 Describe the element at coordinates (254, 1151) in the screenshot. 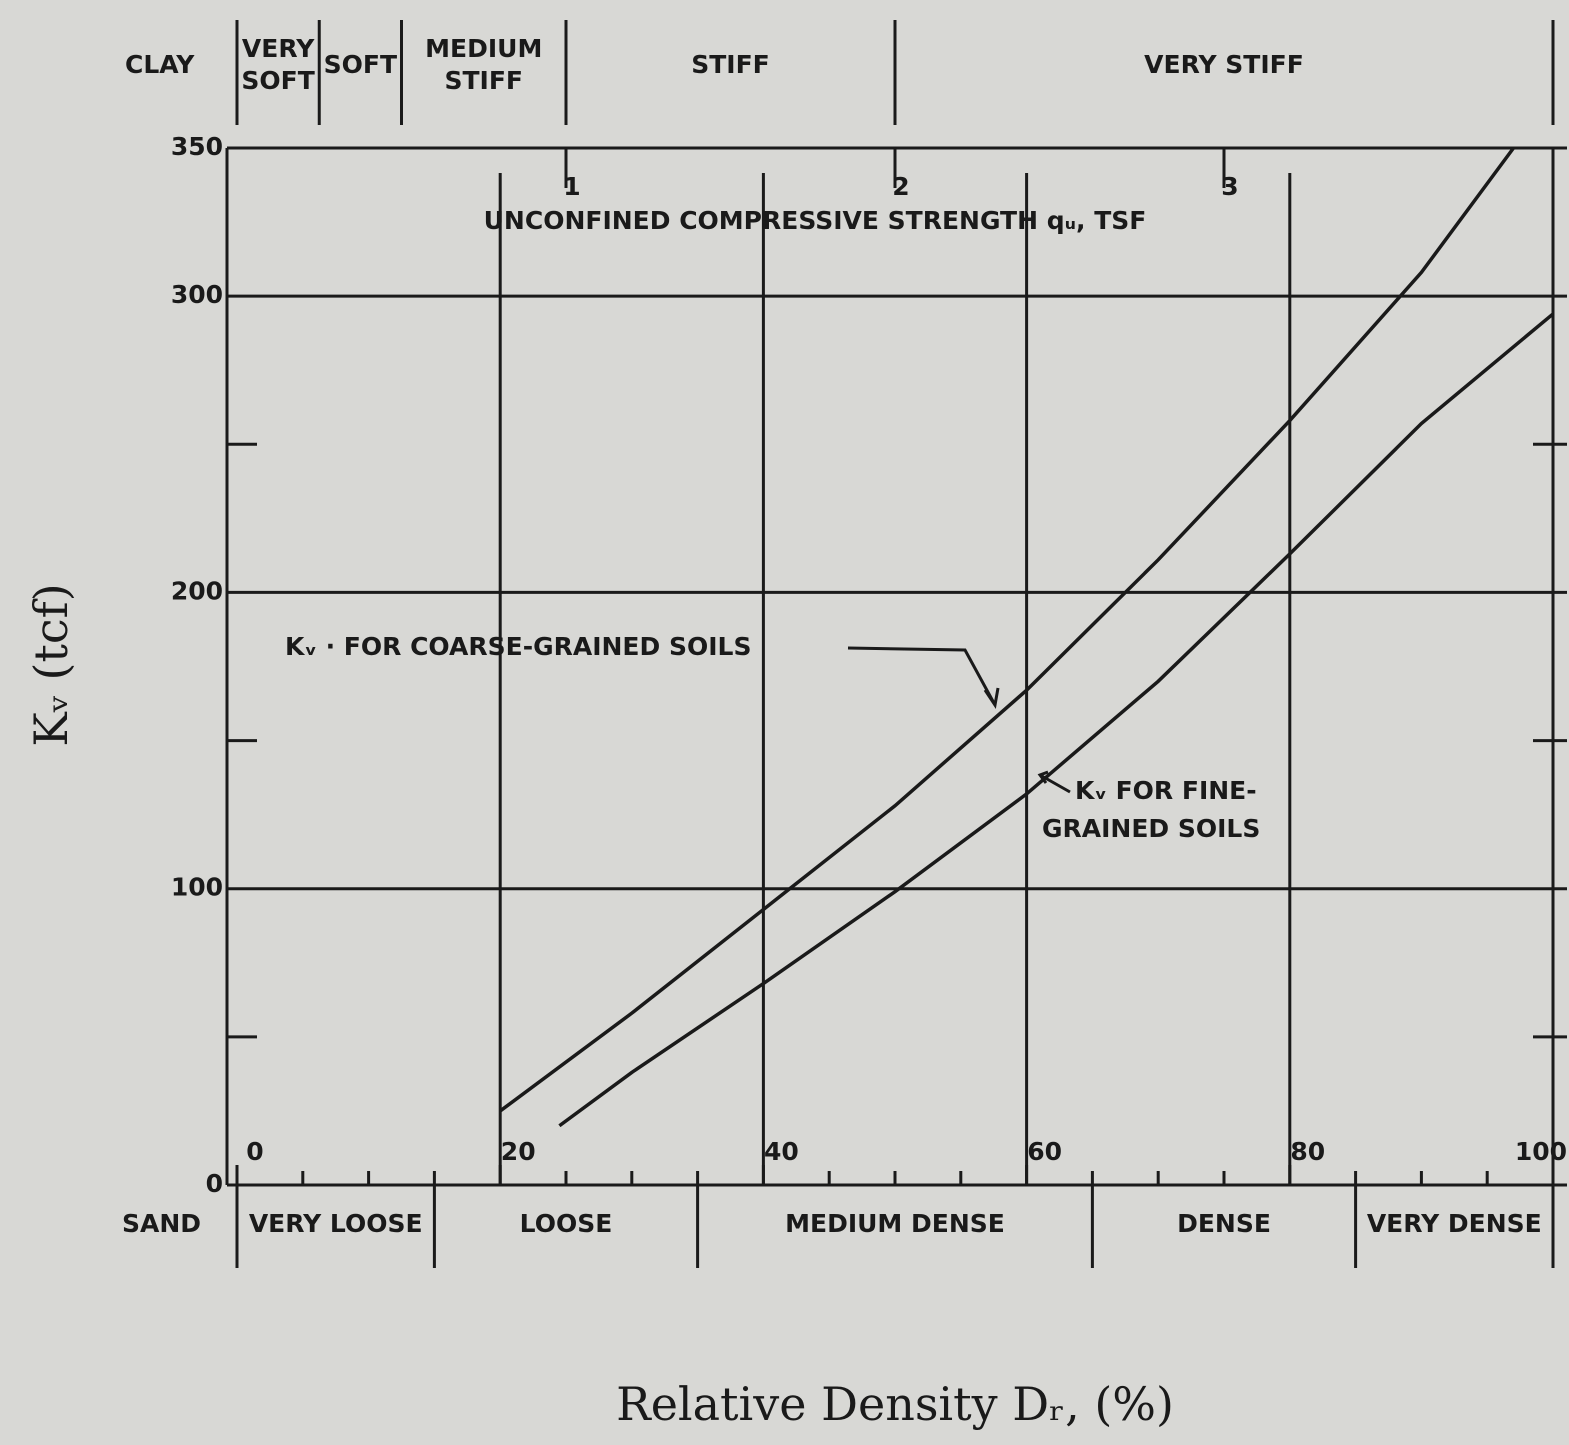

I see `x-tick-label: 0` at that location.